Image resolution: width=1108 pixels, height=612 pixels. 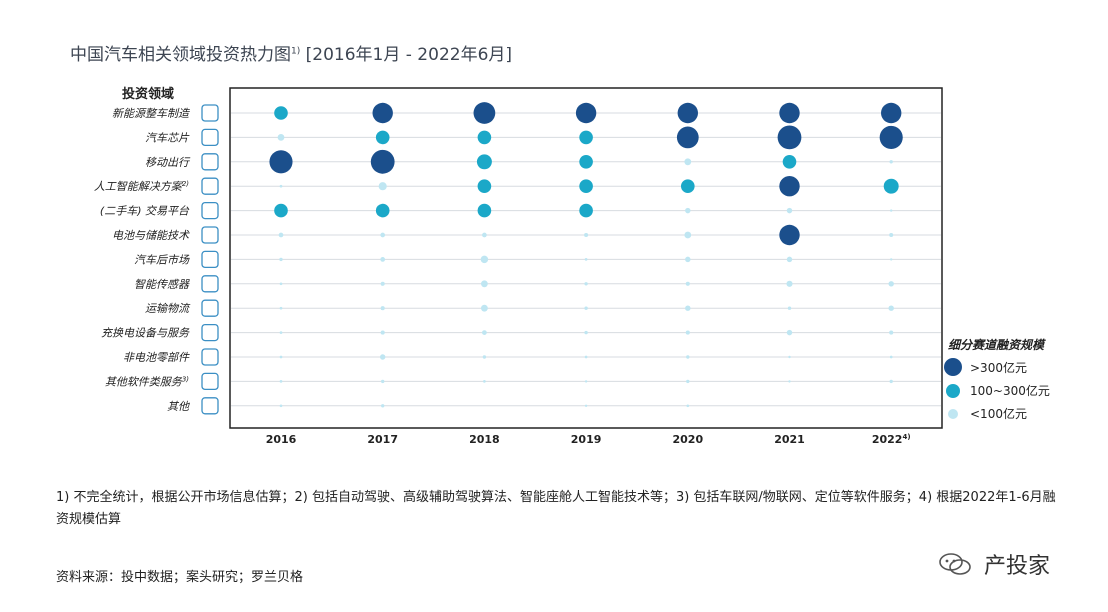 What do you see at coordinates (167, 137) in the screenshot?
I see `category-label: 汽车芯片` at bounding box center [167, 137].